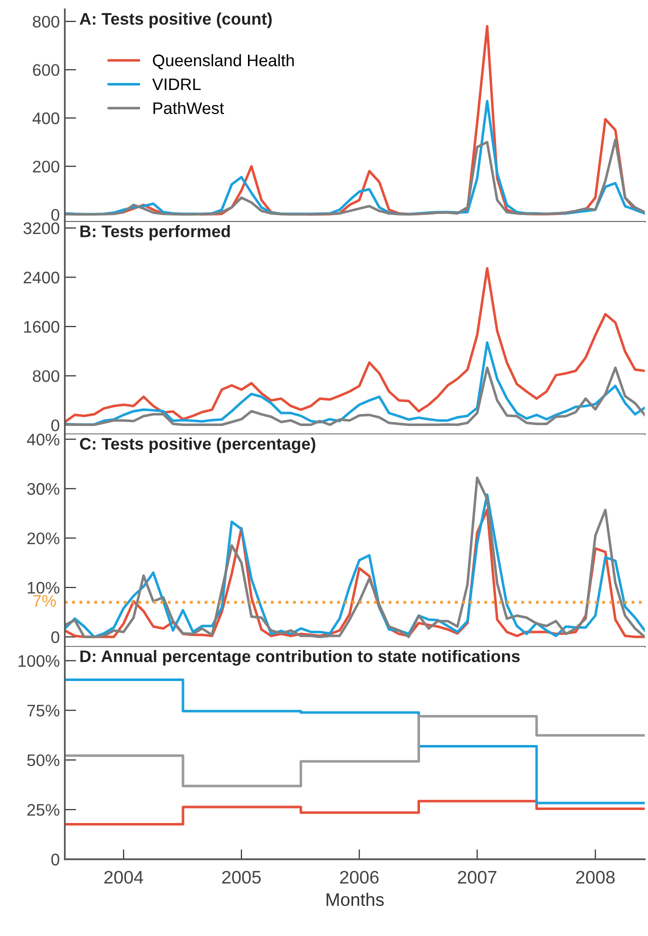 The height and width of the screenshot is (936, 648). Describe the element at coordinates (595, 877) in the screenshot. I see `x-tick-label: 2008` at that location.